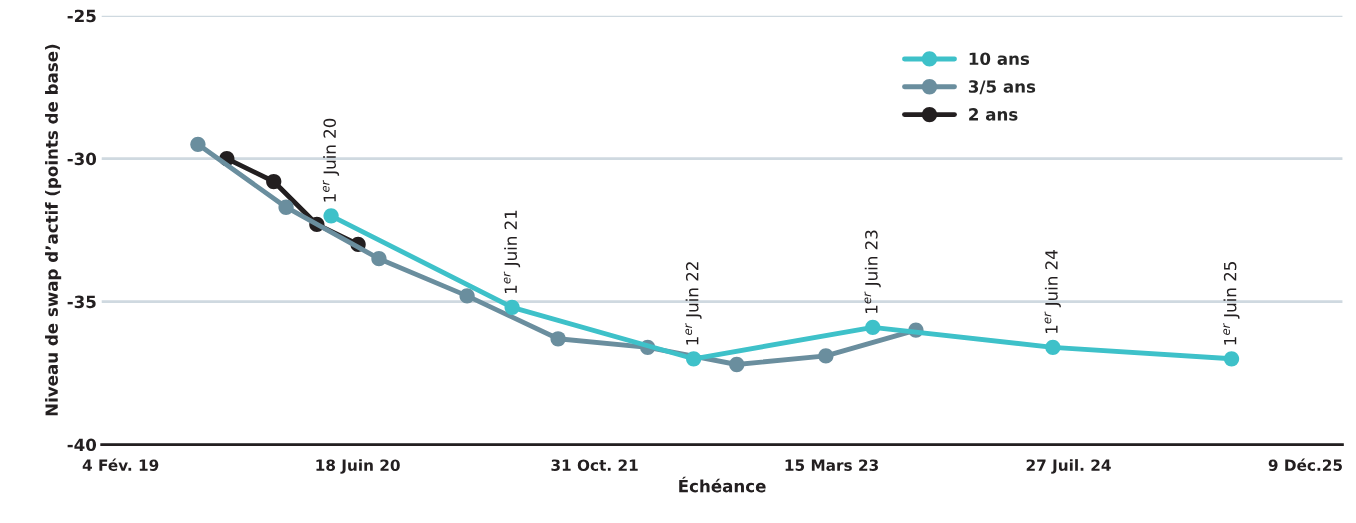  Describe the element at coordinates (1052, 292) in the screenshot. I see `annotation: 1$^{er}$ Juin 24` at that location.